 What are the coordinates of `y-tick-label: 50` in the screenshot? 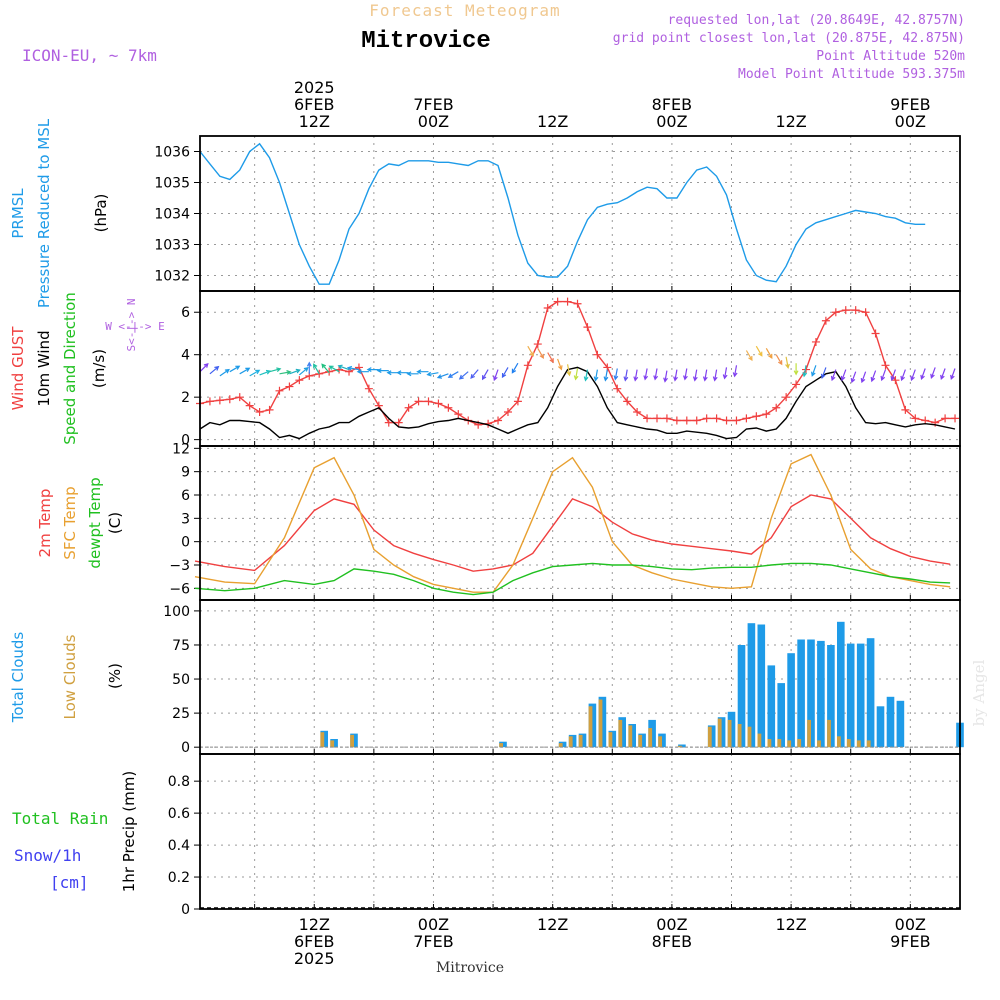 It's located at (181, 680).